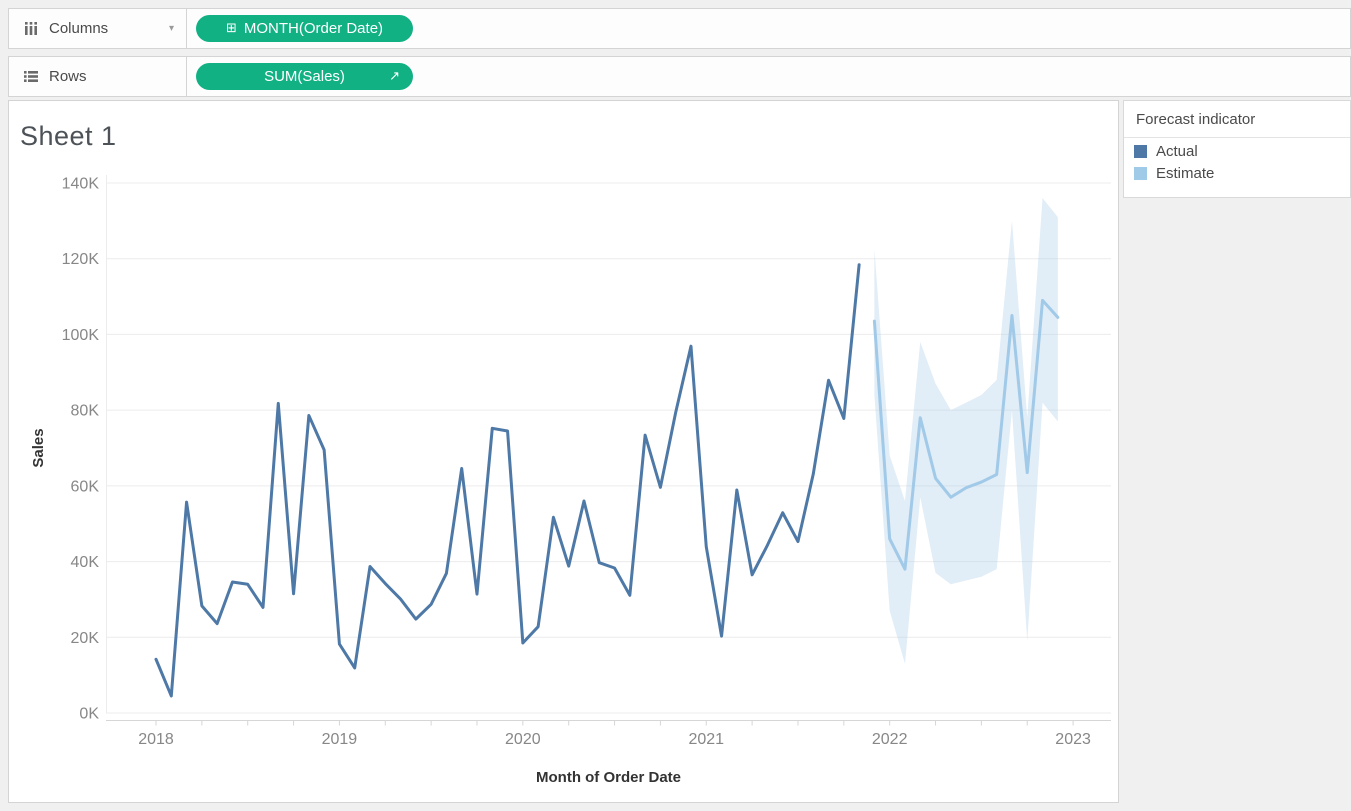  I want to click on rows-shelf-header: Rows, so click(98, 76).